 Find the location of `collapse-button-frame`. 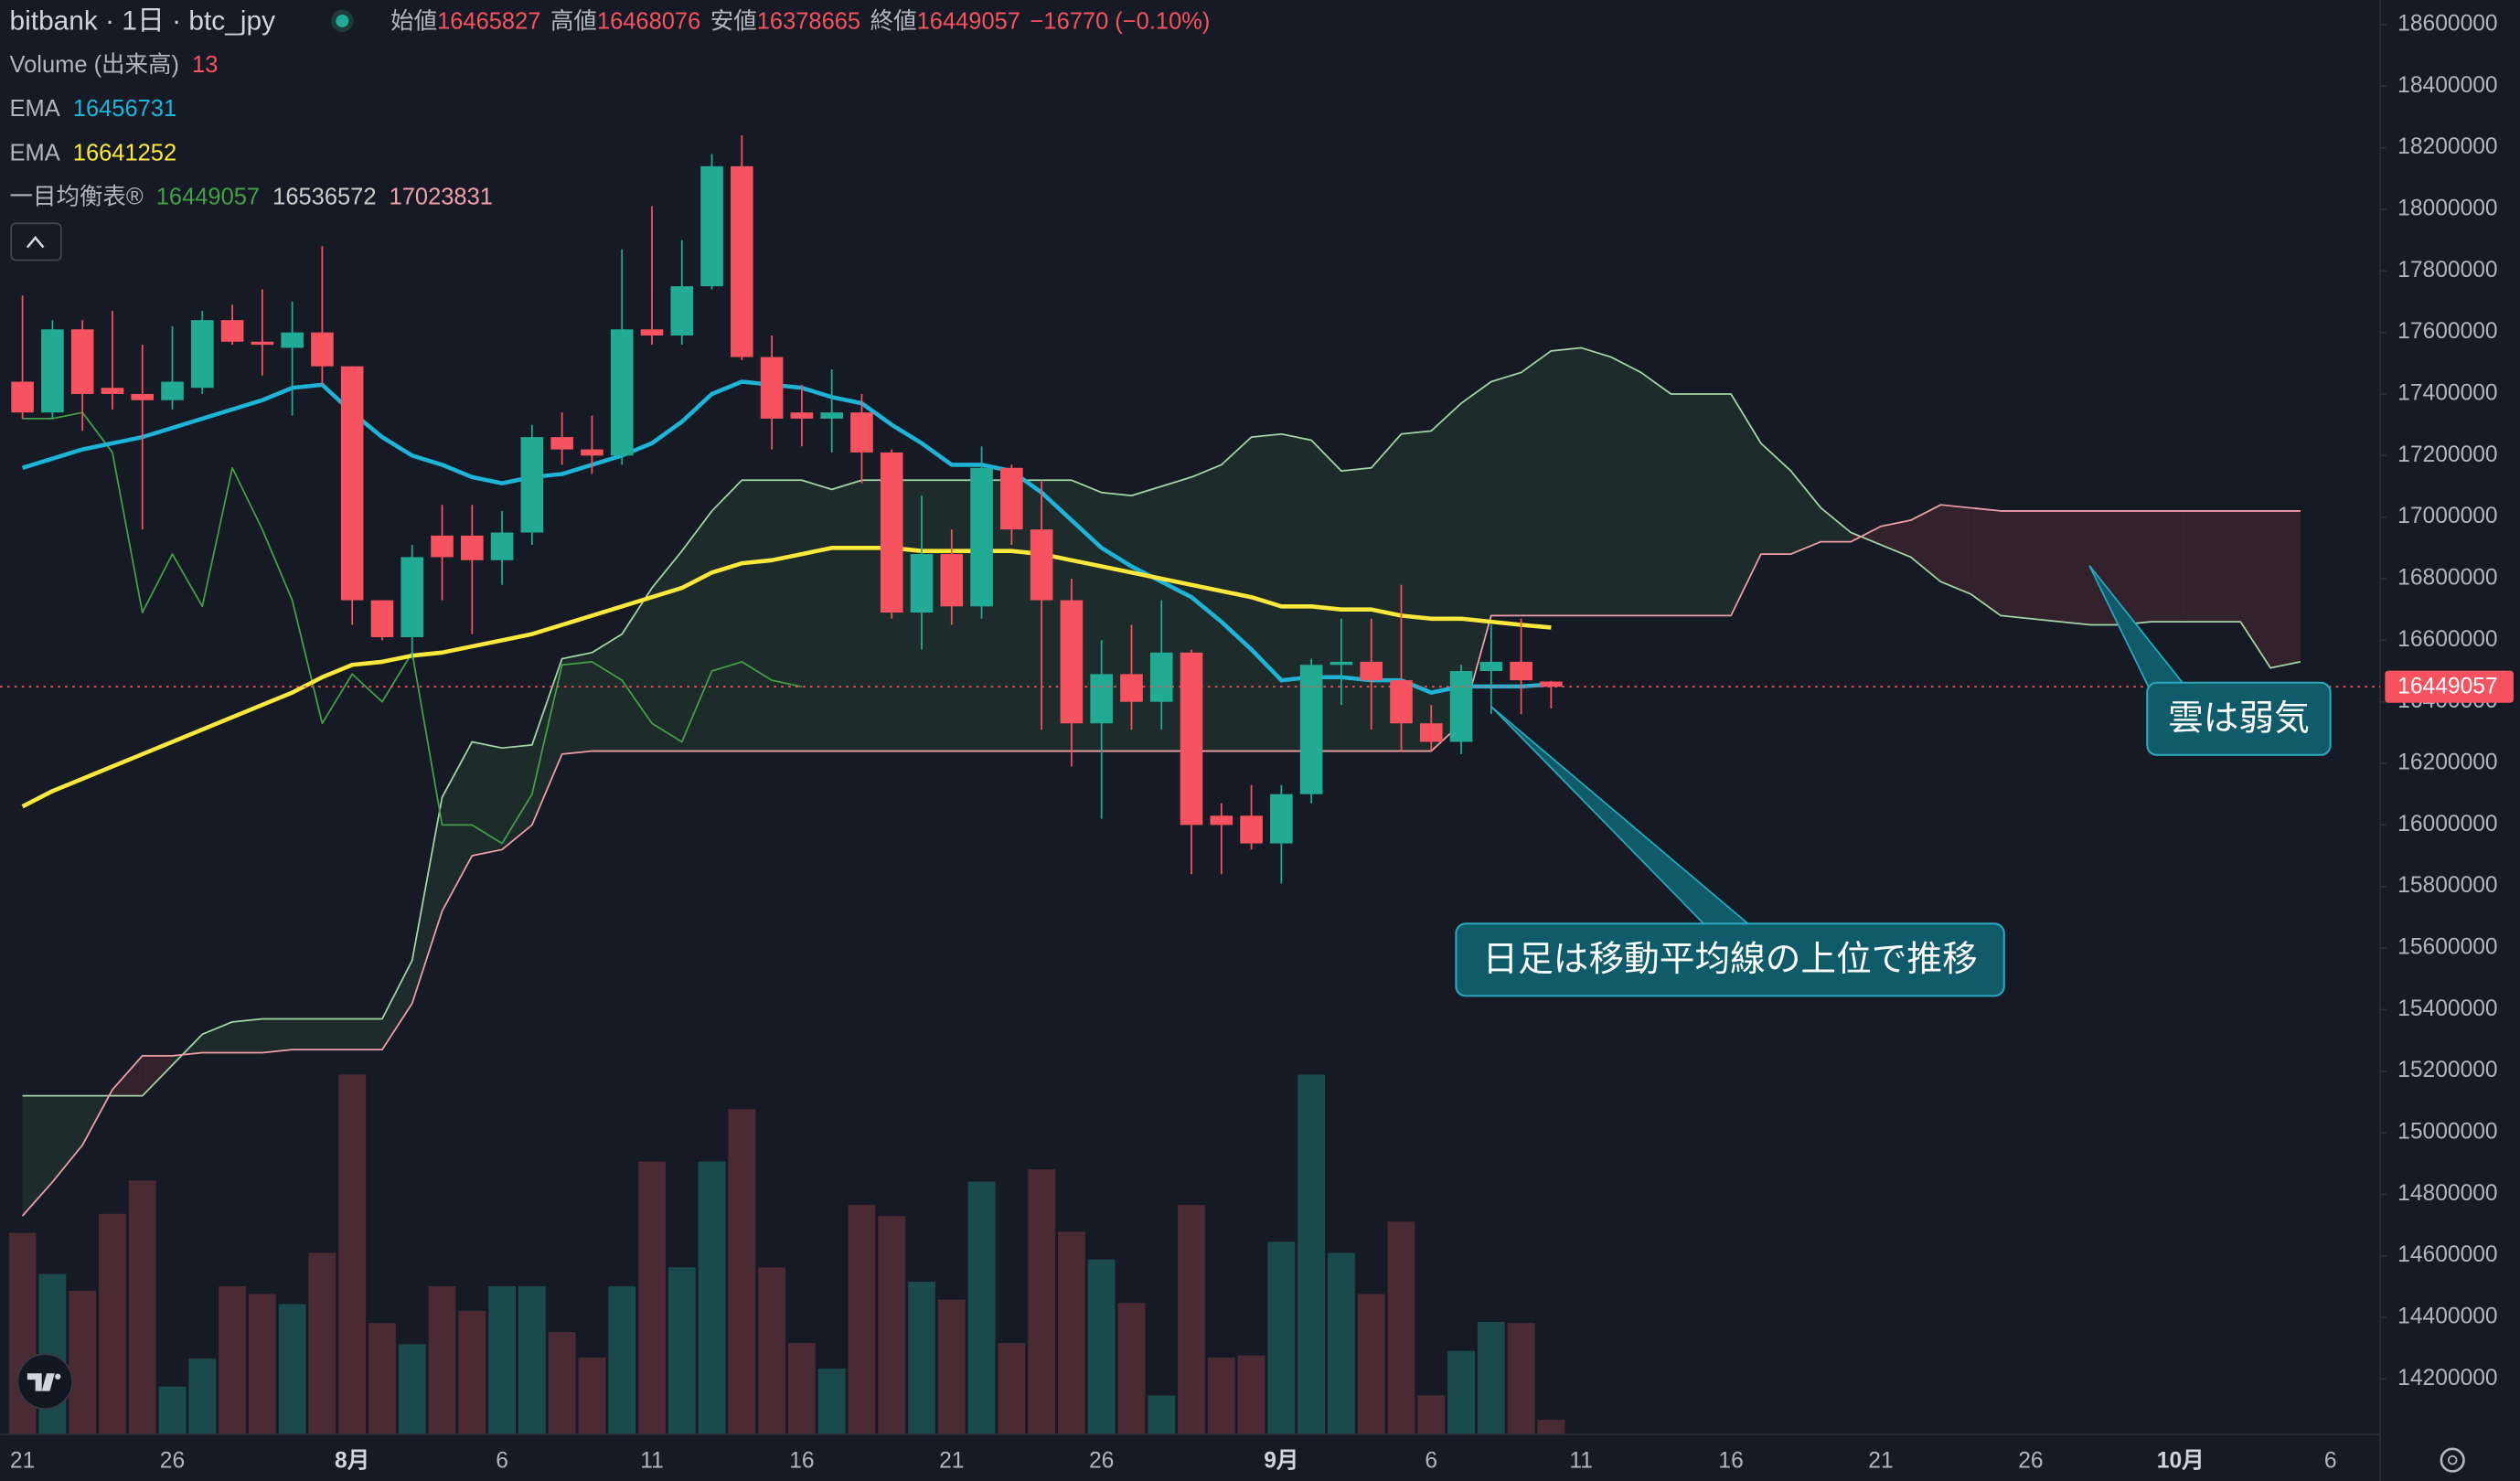

collapse-button-frame is located at coordinates (36, 242).